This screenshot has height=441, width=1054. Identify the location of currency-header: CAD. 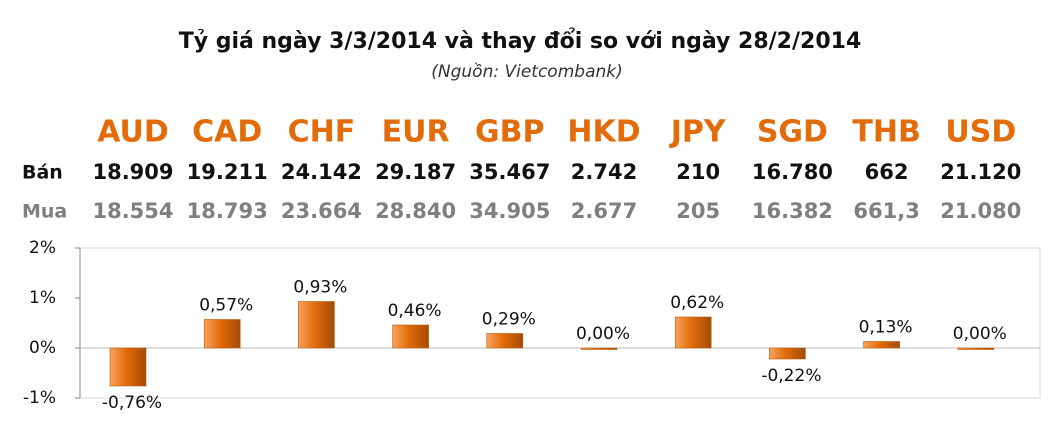
(227, 132).